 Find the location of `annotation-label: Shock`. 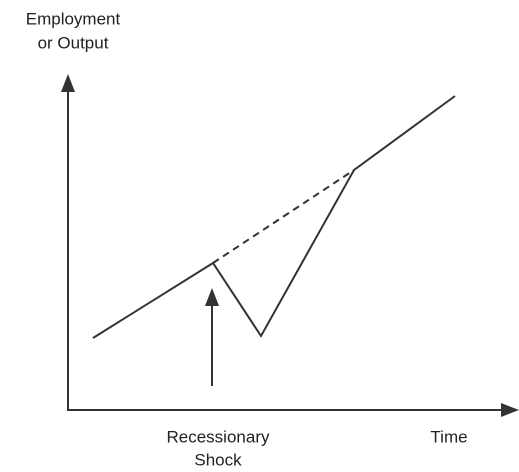

annotation-label: Shock is located at coordinates (218, 459).